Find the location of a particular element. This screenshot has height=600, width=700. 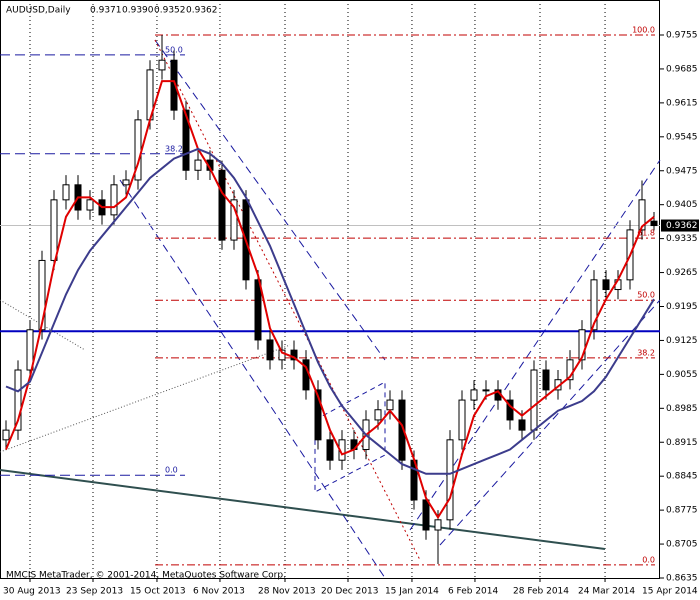

x-tick-label: 20 Dec 2013 is located at coordinates (350, 592).